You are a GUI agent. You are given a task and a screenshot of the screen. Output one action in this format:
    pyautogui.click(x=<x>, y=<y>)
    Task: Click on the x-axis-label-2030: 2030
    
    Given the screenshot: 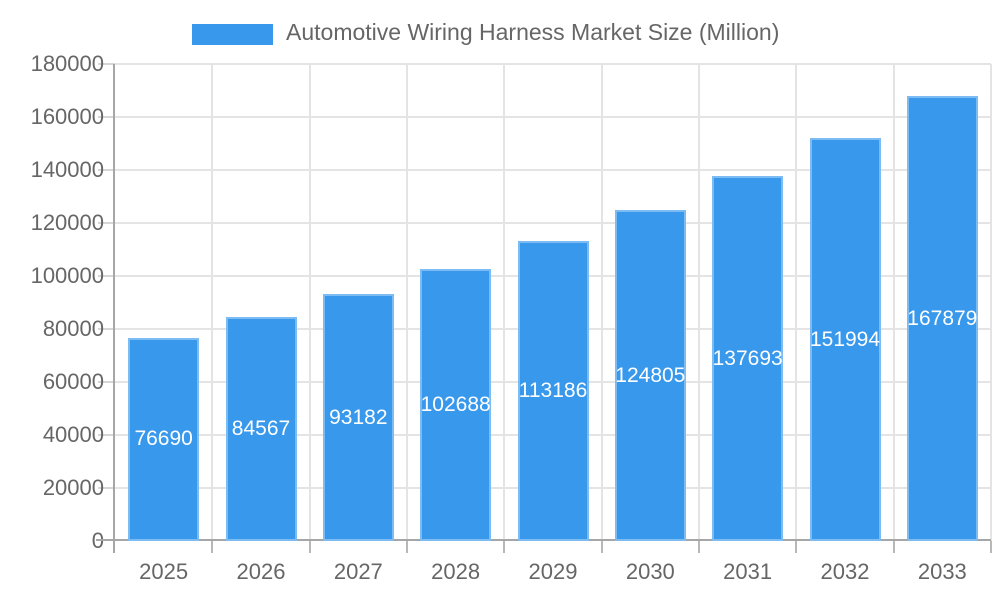 What is the action you would take?
    pyautogui.click(x=650, y=571)
    